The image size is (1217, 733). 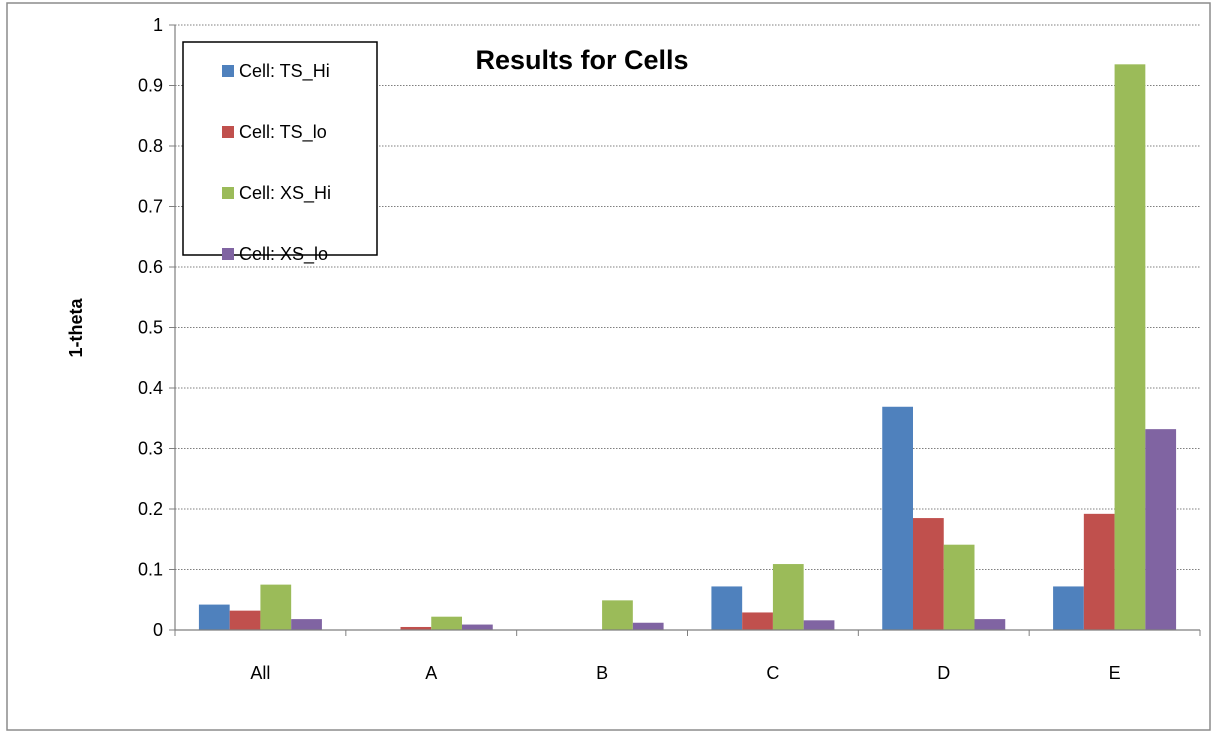 What do you see at coordinates (150, 509) in the screenshot?
I see `y-tick-label: 0.2` at bounding box center [150, 509].